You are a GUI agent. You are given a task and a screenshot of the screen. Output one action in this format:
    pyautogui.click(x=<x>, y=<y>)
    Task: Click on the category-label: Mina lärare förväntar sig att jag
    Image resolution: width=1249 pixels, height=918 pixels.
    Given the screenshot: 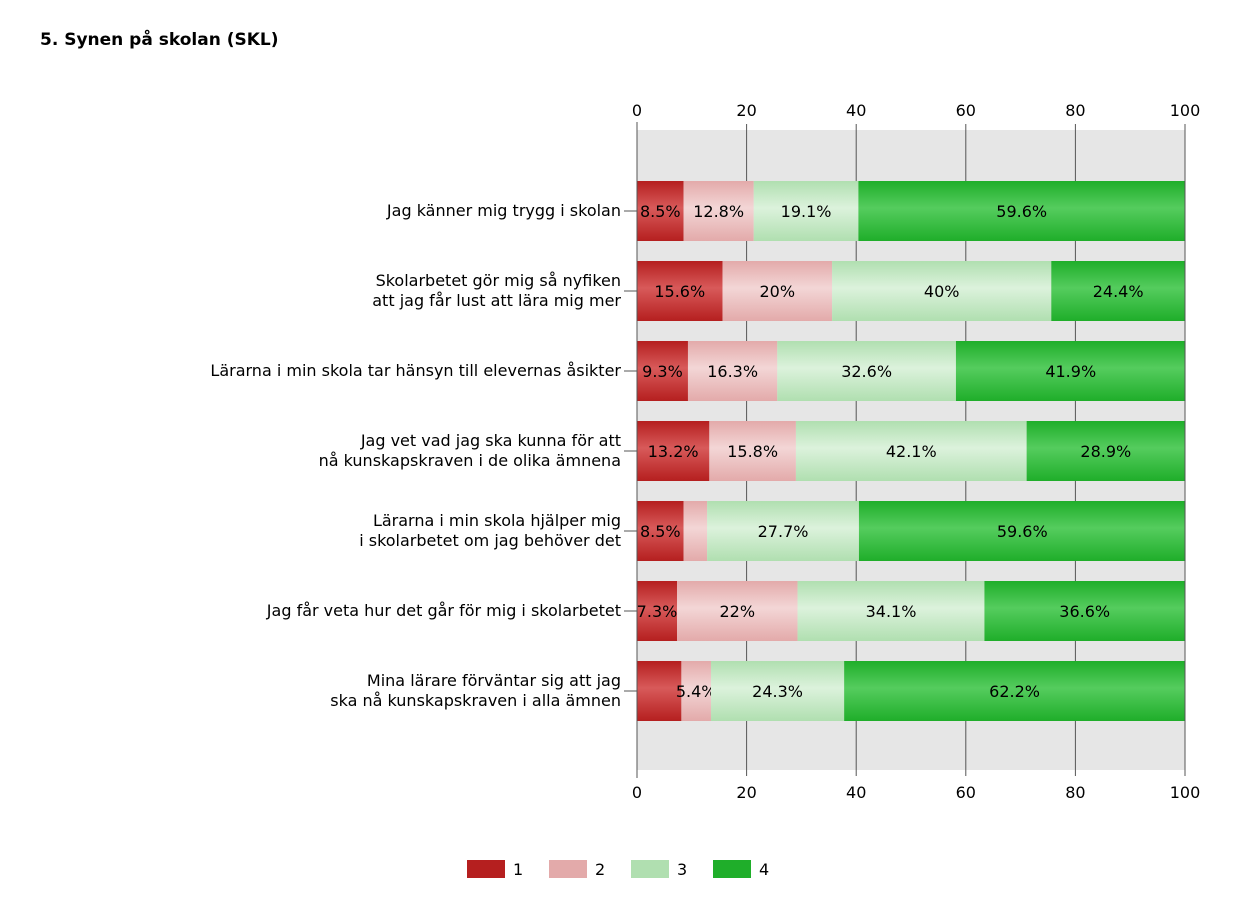 What is the action you would take?
    pyautogui.click(x=494, y=680)
    